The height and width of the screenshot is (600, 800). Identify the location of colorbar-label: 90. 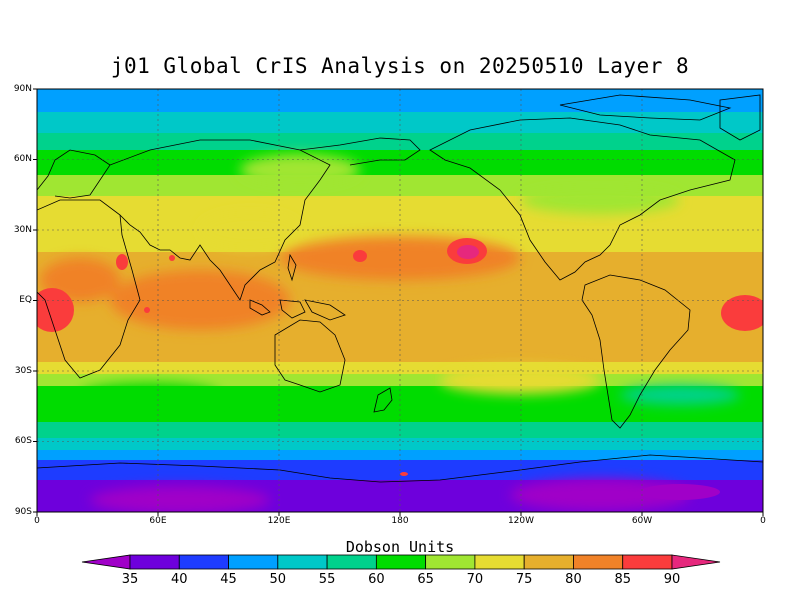
(672, 579).